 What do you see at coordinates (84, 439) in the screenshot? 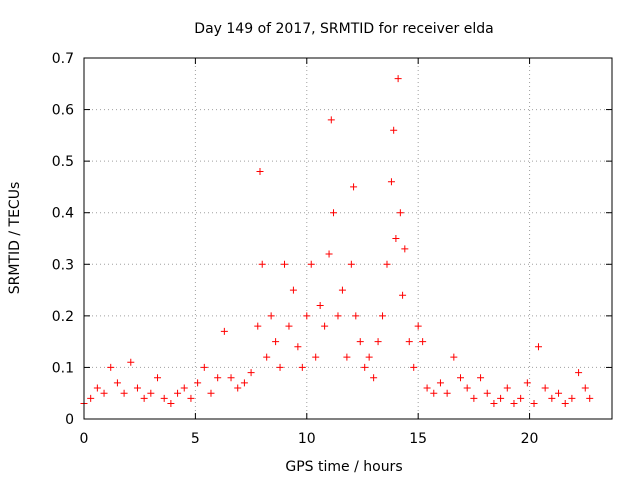
I see `x-tick-label: 0` at bounding box center [84, 439].